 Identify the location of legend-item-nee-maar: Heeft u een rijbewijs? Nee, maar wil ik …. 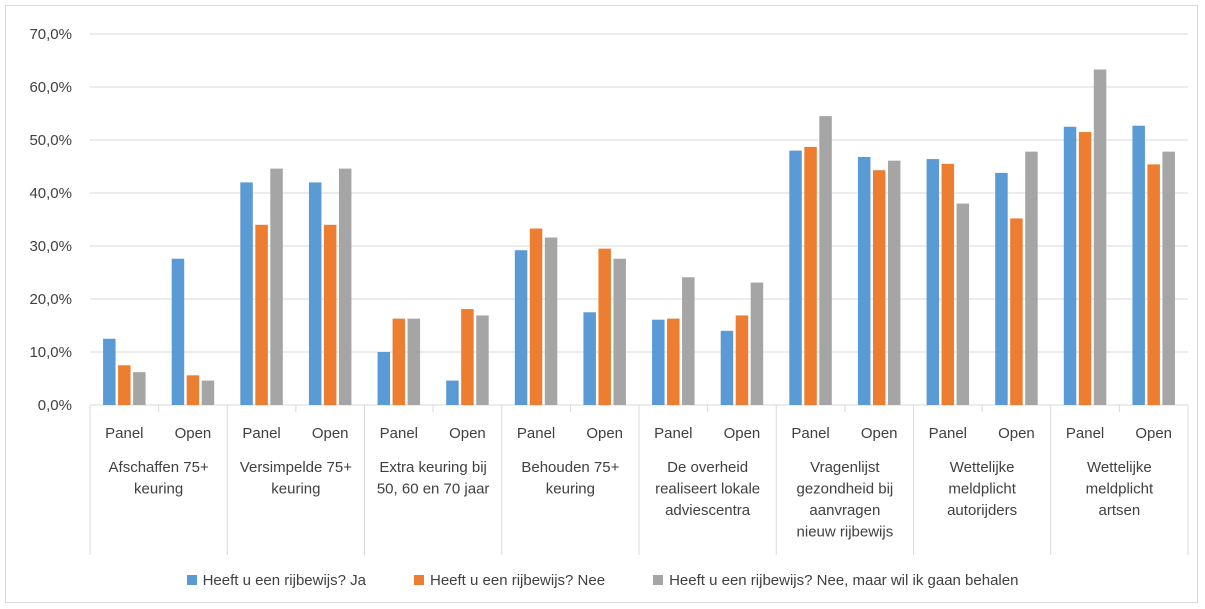
(835, 580).